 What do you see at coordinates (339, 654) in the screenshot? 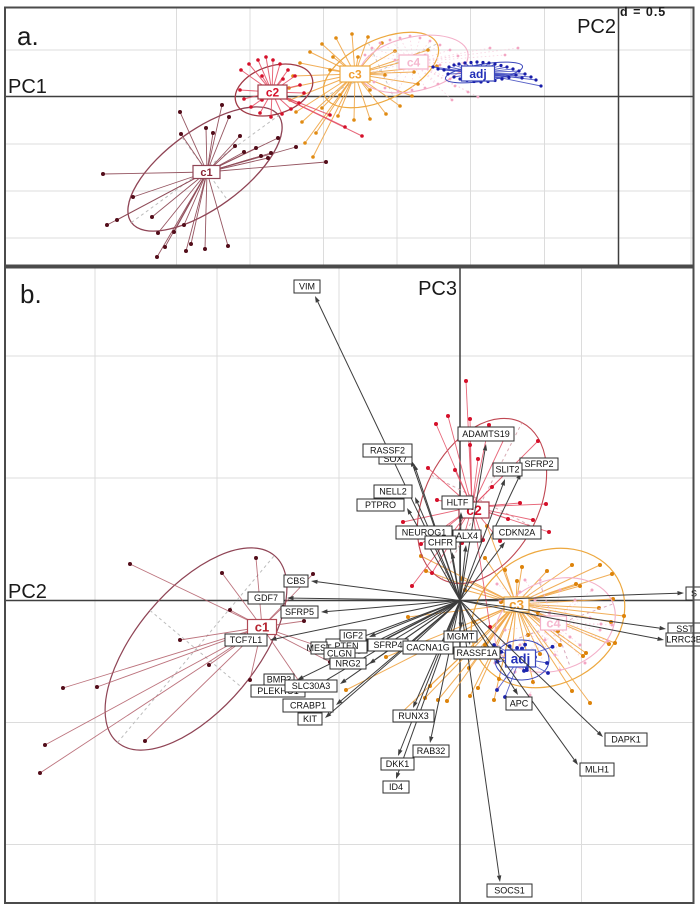
I see `svg-text: CLGN` at bounding box center [339, 654].